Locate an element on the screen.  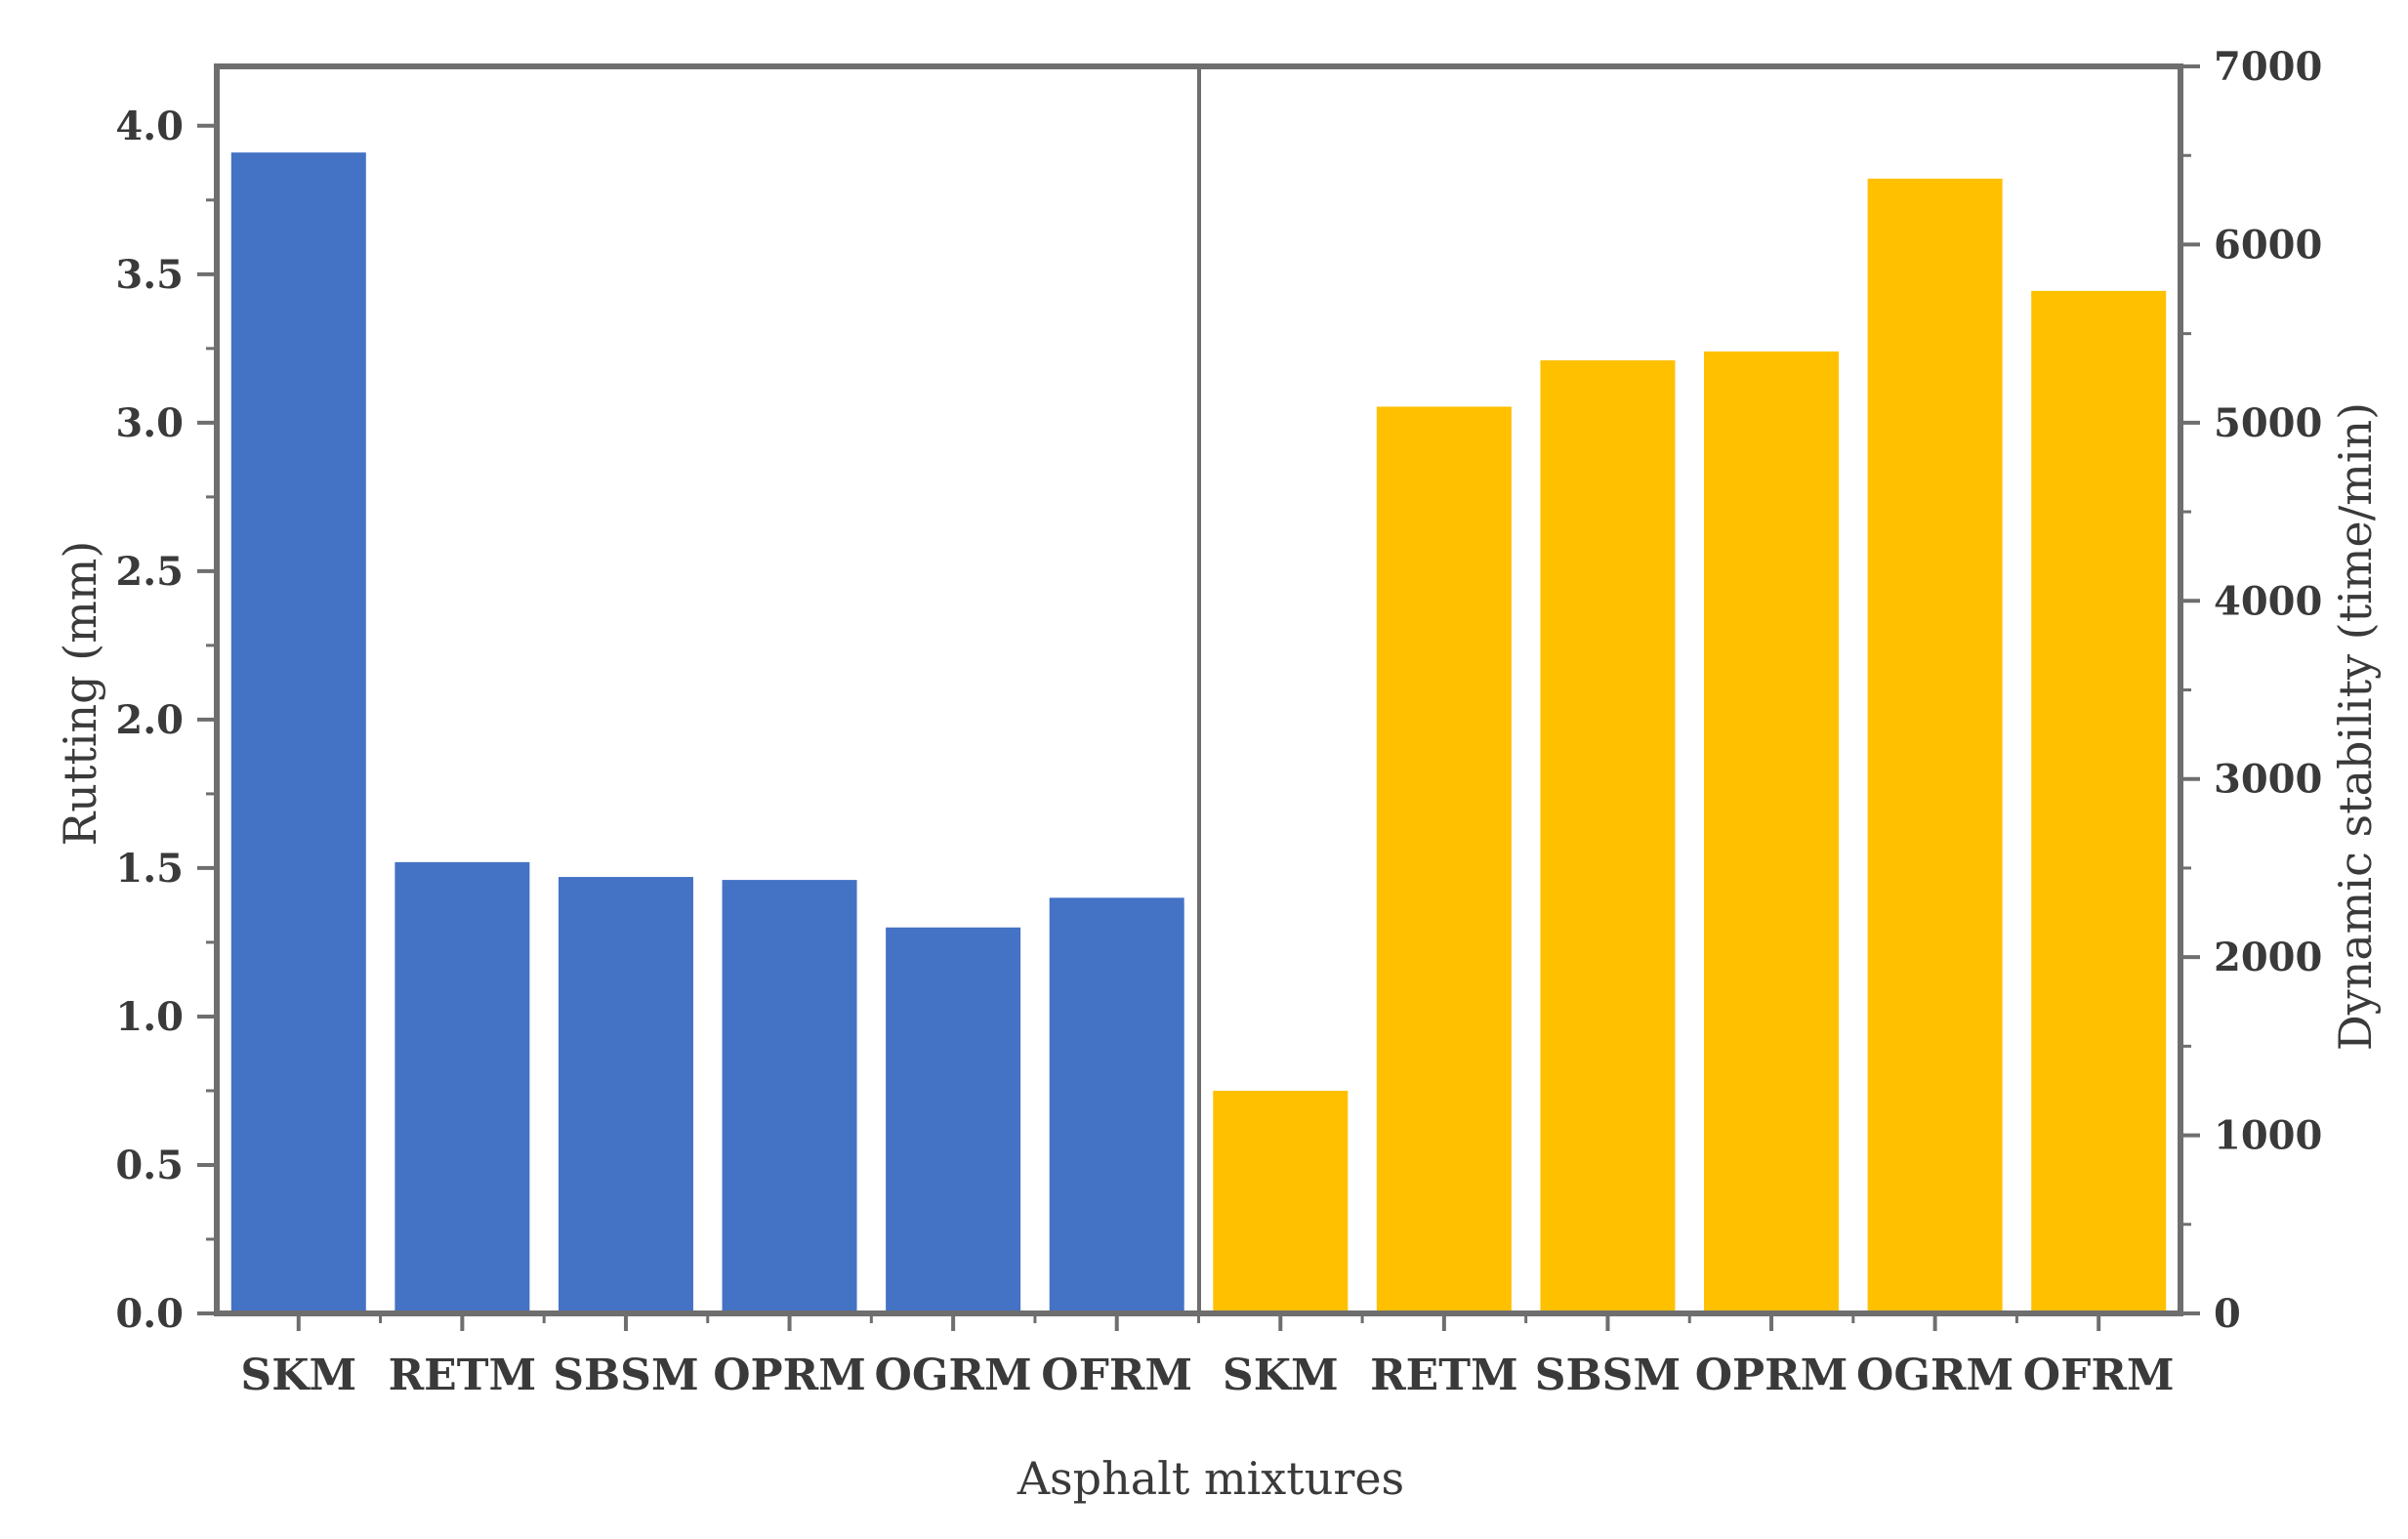
left-tick-label: 1.0 is located at coordinates (149, 1017).